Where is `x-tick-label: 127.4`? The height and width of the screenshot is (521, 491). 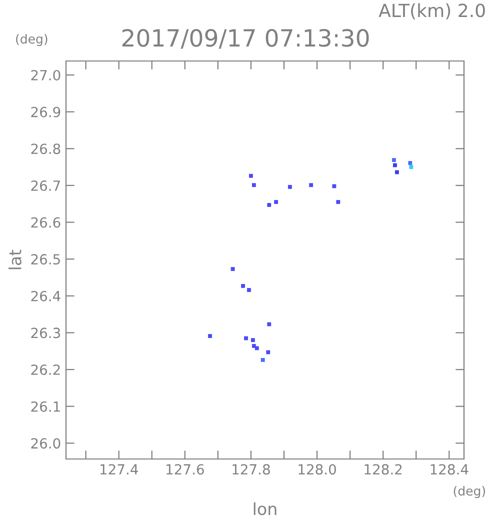 x-tick-label: 127.4 is located at coordinates (119, 469).